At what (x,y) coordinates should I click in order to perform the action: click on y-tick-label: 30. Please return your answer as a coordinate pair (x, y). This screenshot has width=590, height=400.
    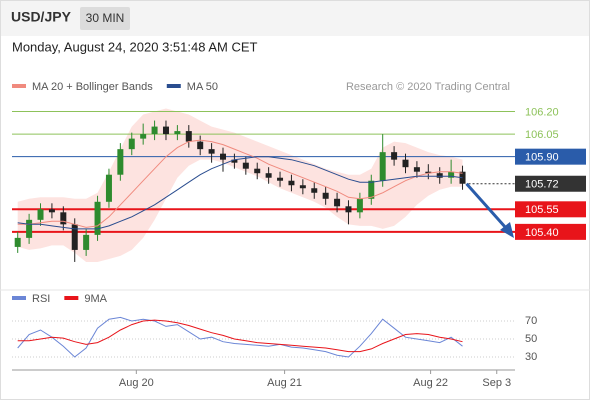
    Looking at the image, I should click on (531, 357).